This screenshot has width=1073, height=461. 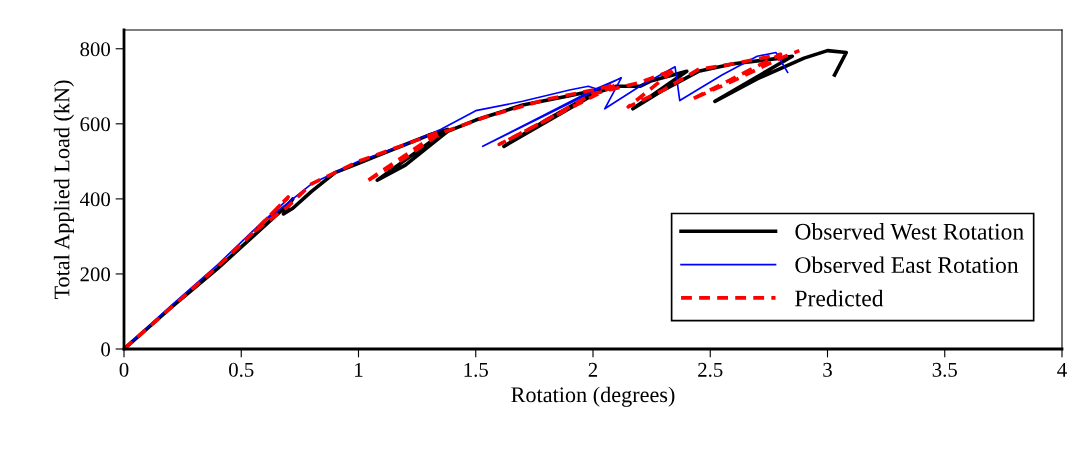 What do you see at coordinates (1062, 369) in the screenshot?
I see `x-tick-label: 4` at bounding box center [1062, 369].